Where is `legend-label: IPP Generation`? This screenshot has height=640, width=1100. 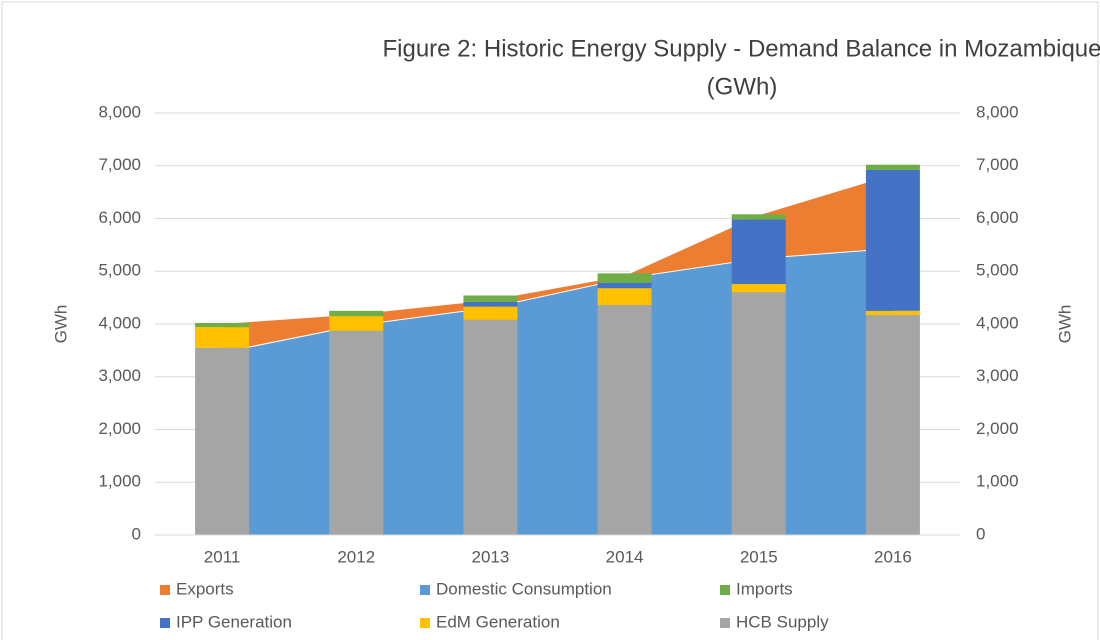
legend-label: IPP Generation is located at coordinates (234, 621).